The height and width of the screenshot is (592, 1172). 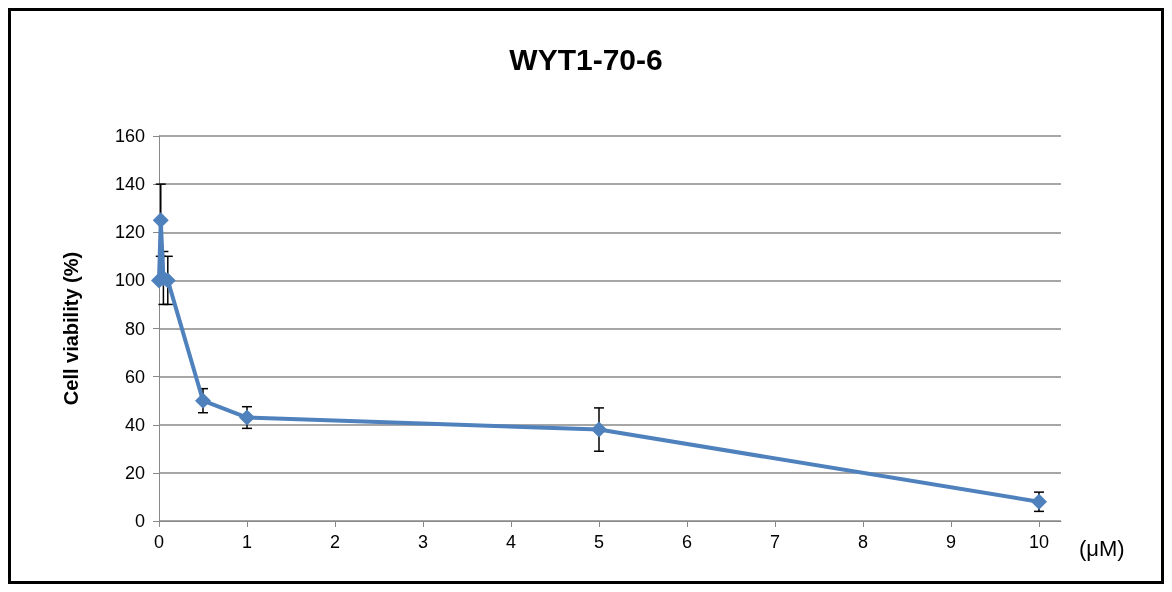 I want to click on x-tick-label: 9, so click(x=951, y=542).